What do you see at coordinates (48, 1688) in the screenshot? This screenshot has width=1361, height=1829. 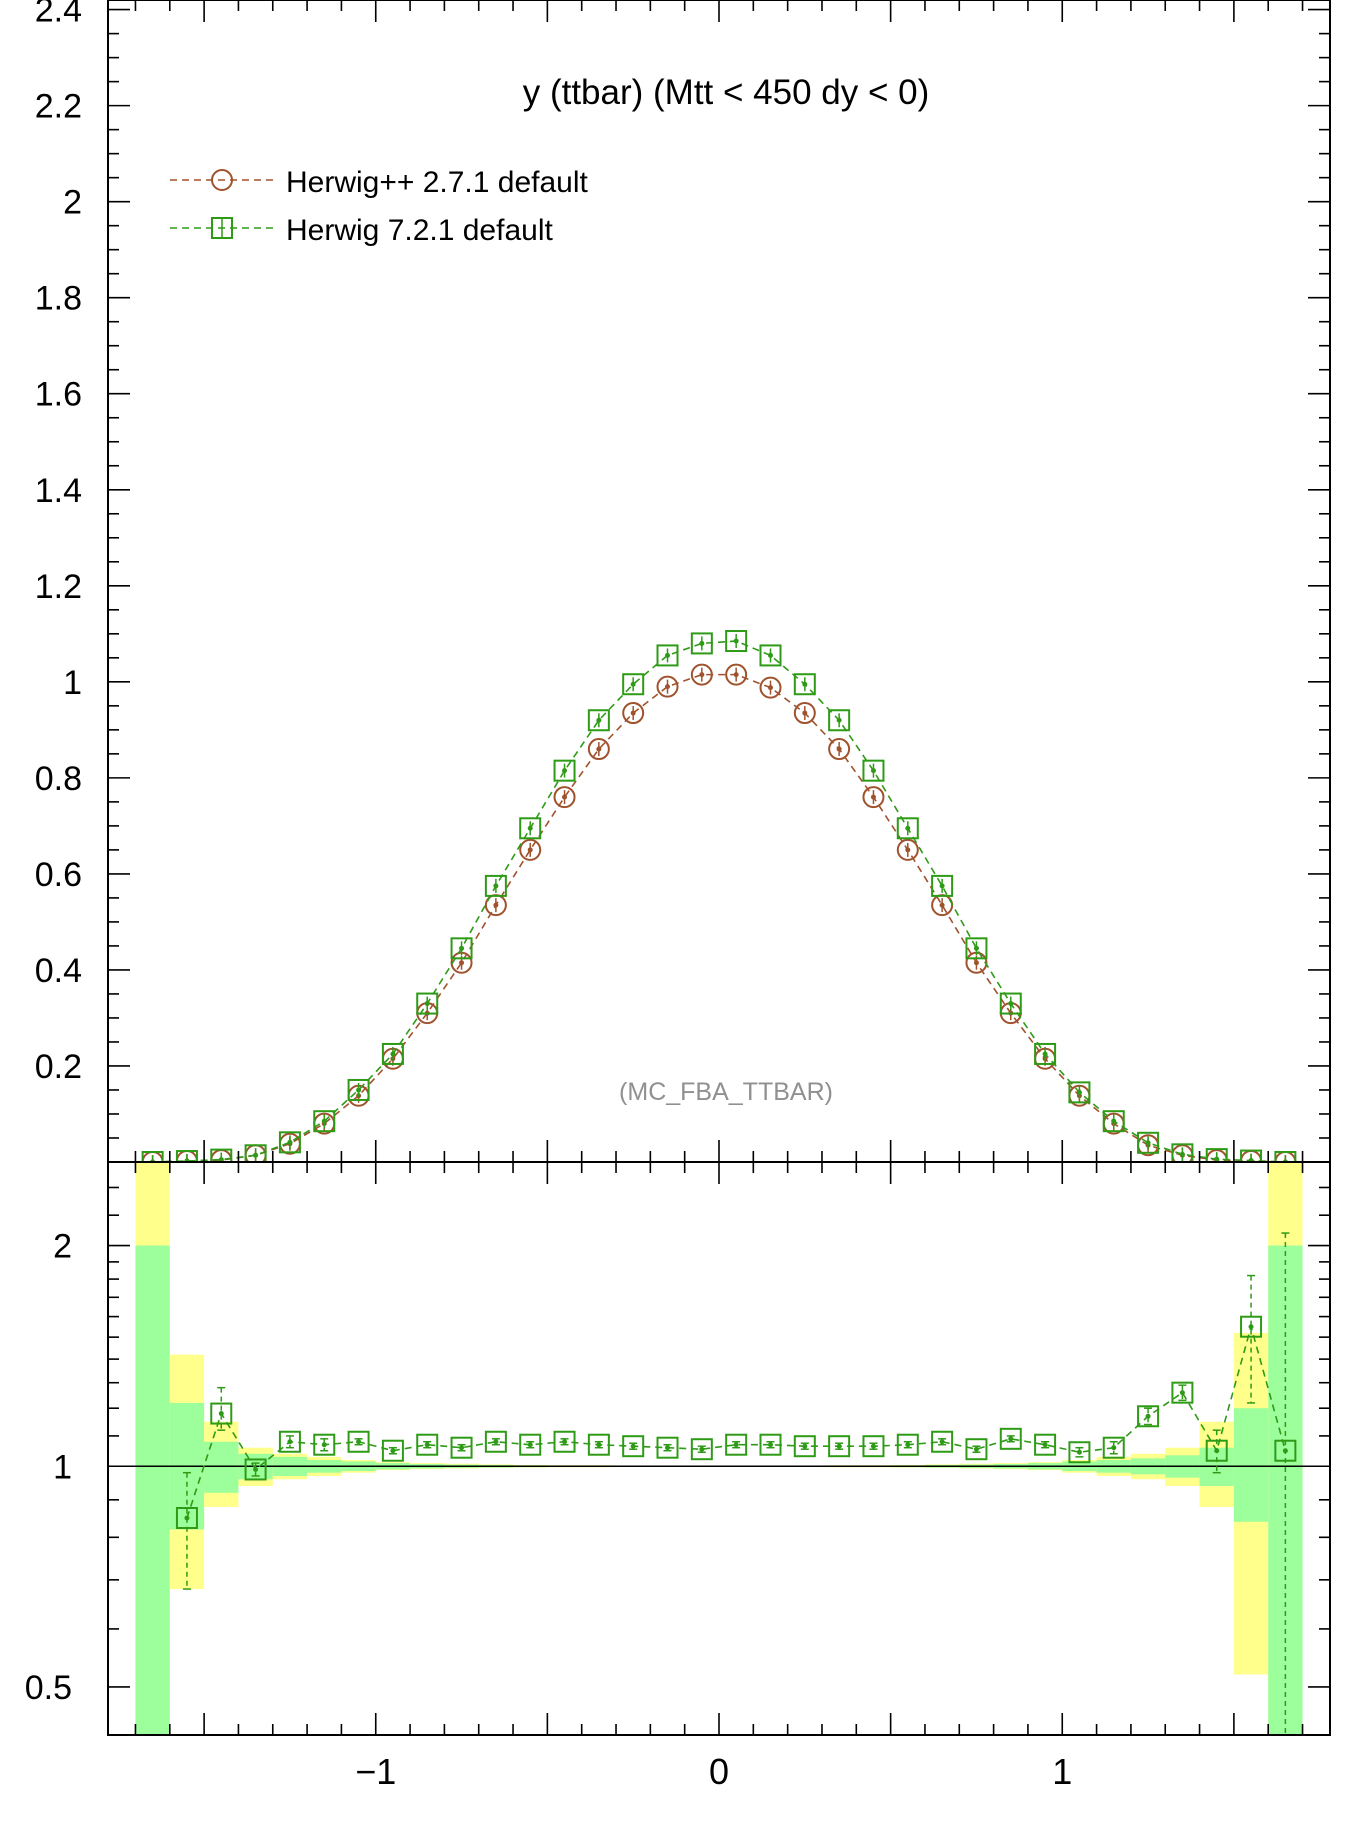 I see `ratio-y-tick-label: 0.5` at bounding box center [48, 1688].